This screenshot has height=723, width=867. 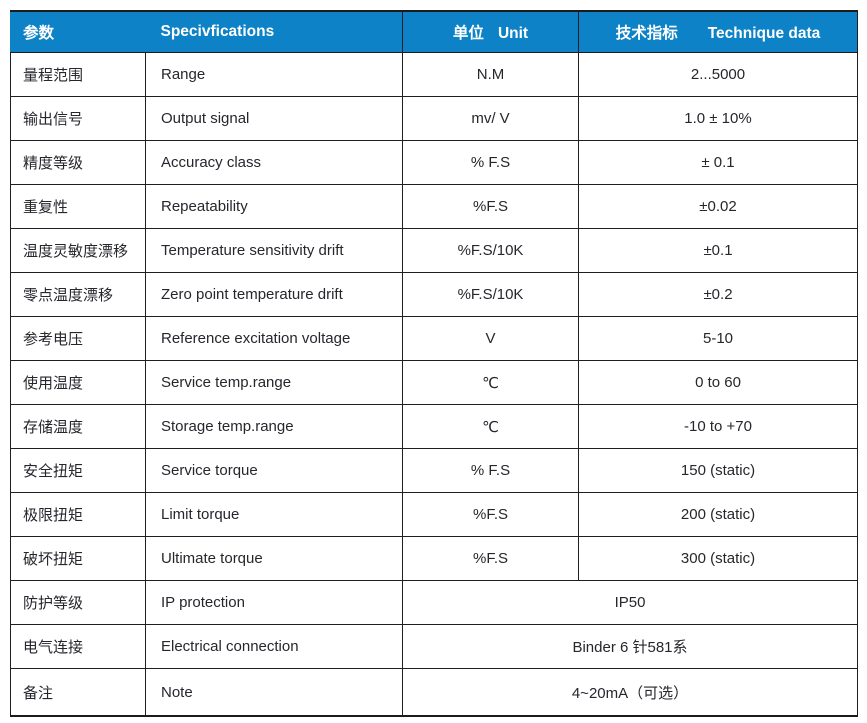 I want to click on table-row-repeatability: 重复性 Repeatability %F.S ±0.02, so click(x=434, y=206).